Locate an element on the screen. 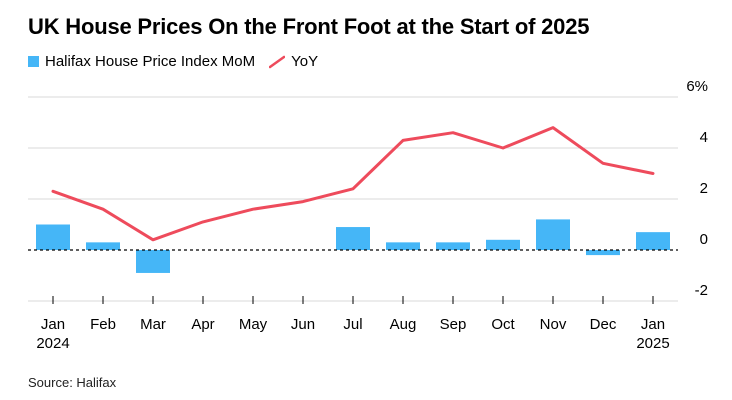 The image size is (732, 400). chart-source: Source: Halifax is located at coordinates (72, 382).